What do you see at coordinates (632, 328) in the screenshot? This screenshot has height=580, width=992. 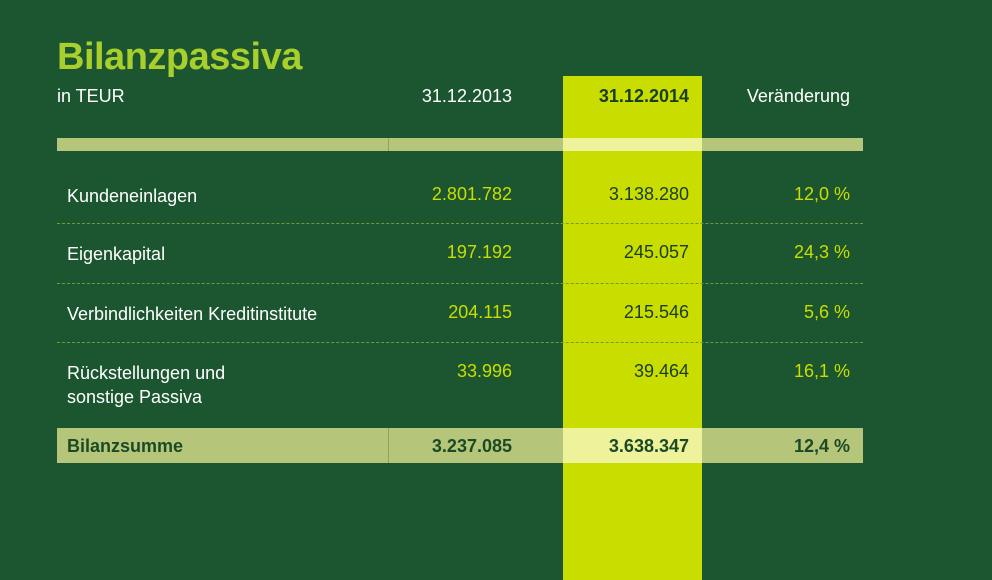 I see `highlight-column-2014` at bounding box center [632, 328].